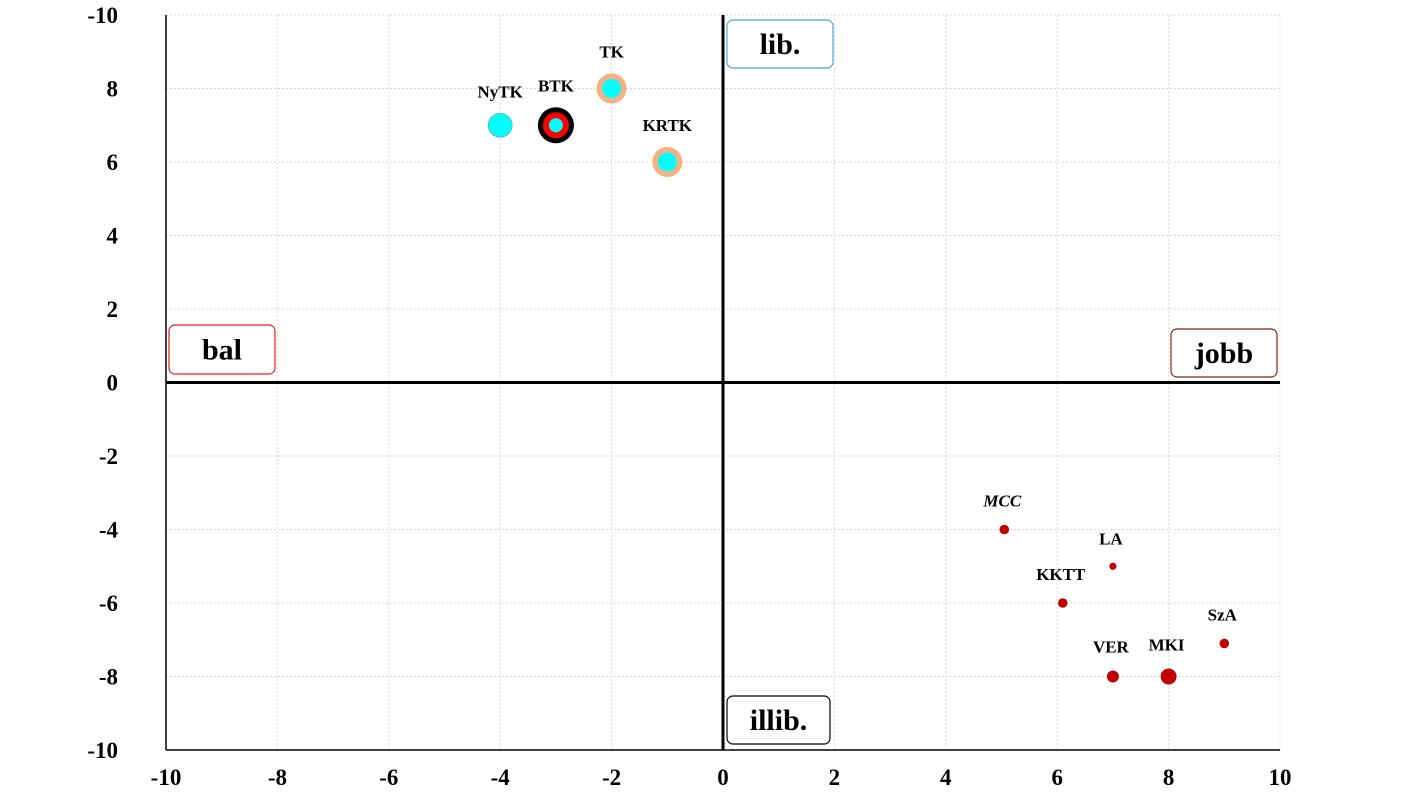 The height and width of the screenshot is (797, 1417). Describe the element at coordinates (556, 85) in the screenshot. I see `point-label: BTK` at that location.